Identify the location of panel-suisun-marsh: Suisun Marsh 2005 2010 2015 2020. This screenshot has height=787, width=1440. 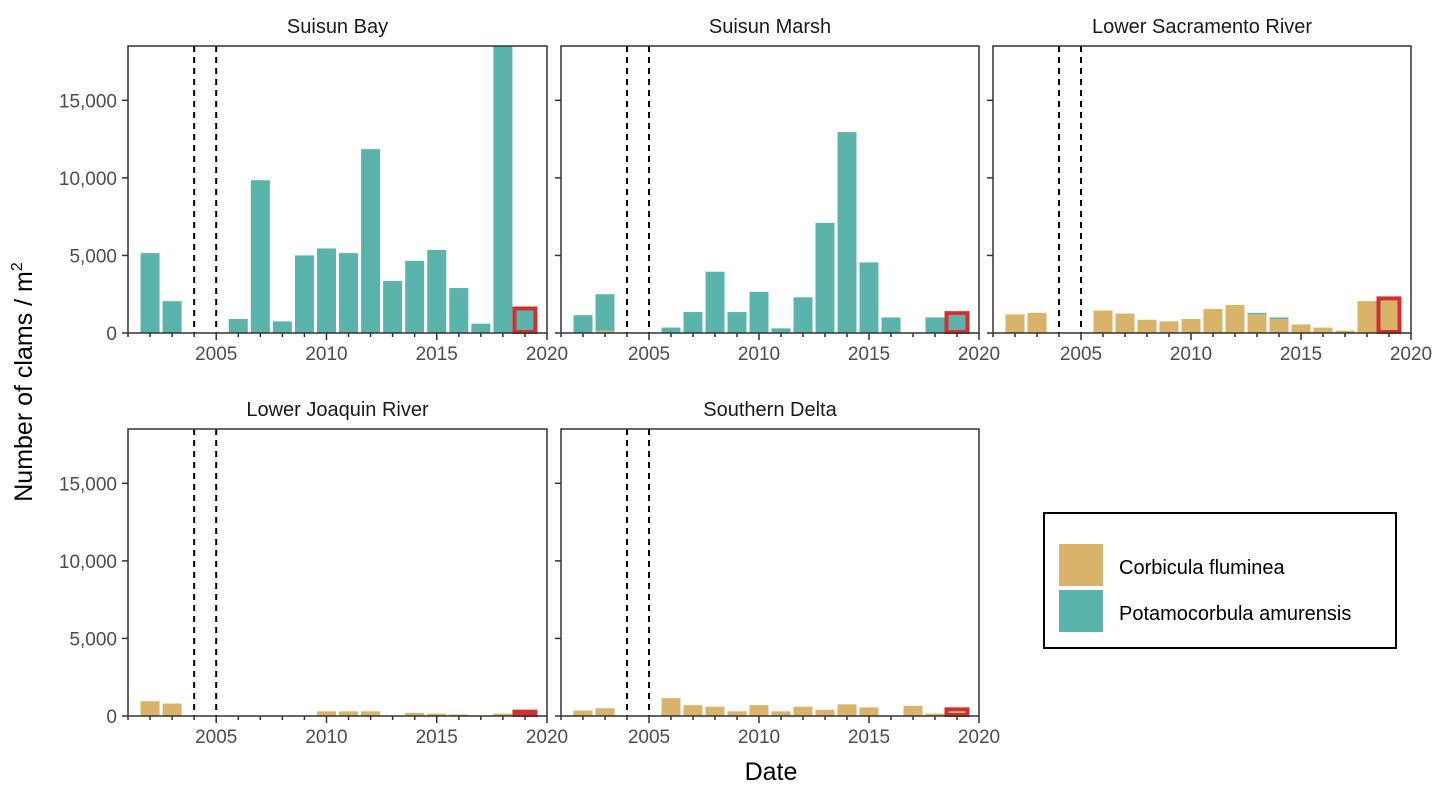
(777, 190).